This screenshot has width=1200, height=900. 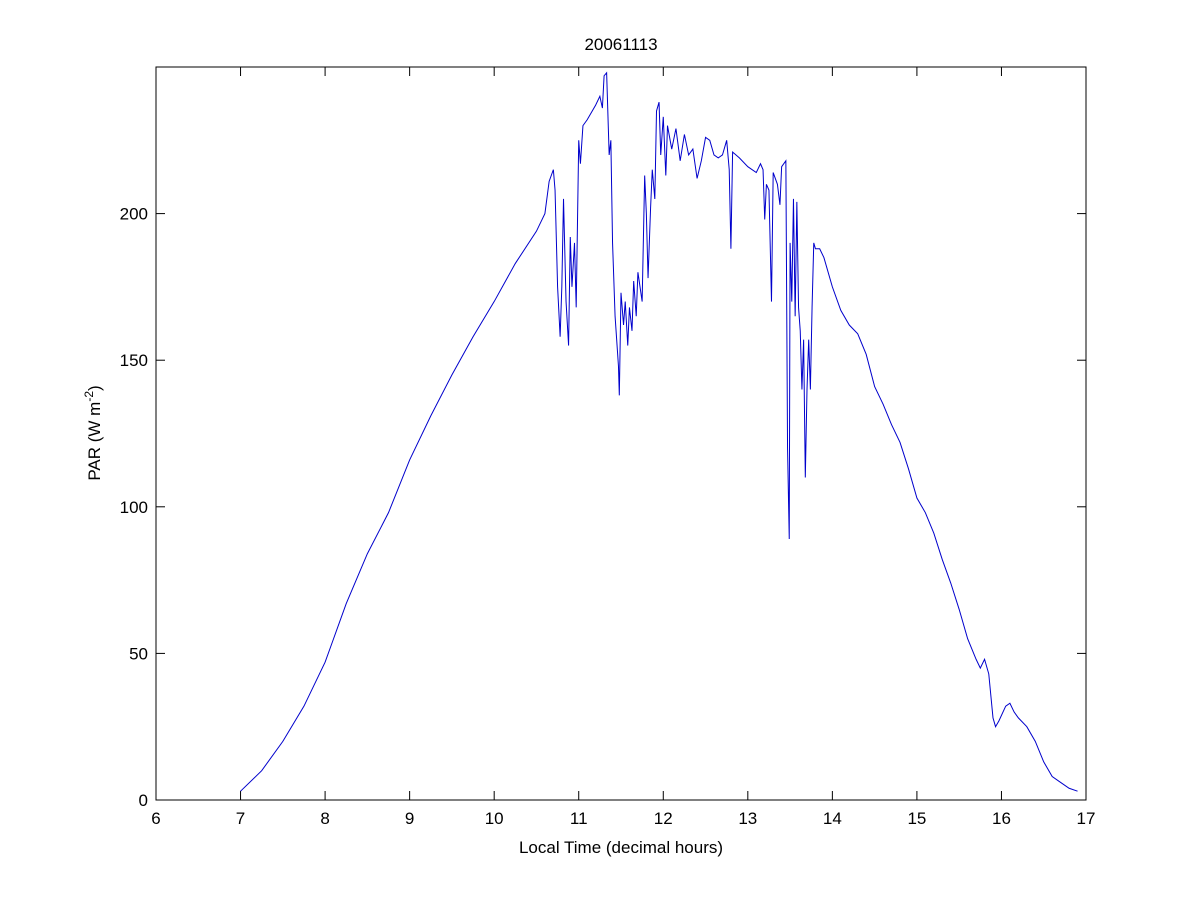 I want to click on x-tick-label: 6, so click(x=155, y=818).